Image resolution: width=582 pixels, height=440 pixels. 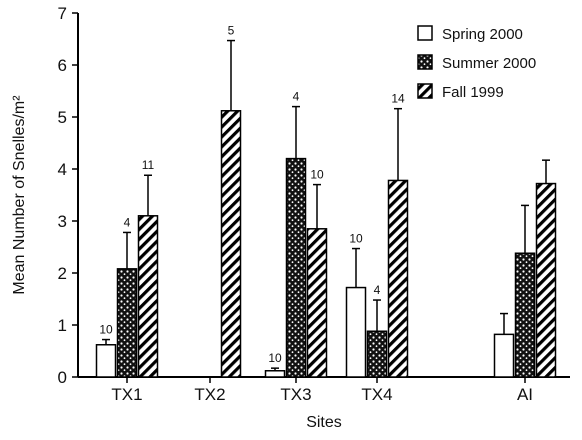 I want to click on y-tick-label: 0, so click(x=62, y=377).